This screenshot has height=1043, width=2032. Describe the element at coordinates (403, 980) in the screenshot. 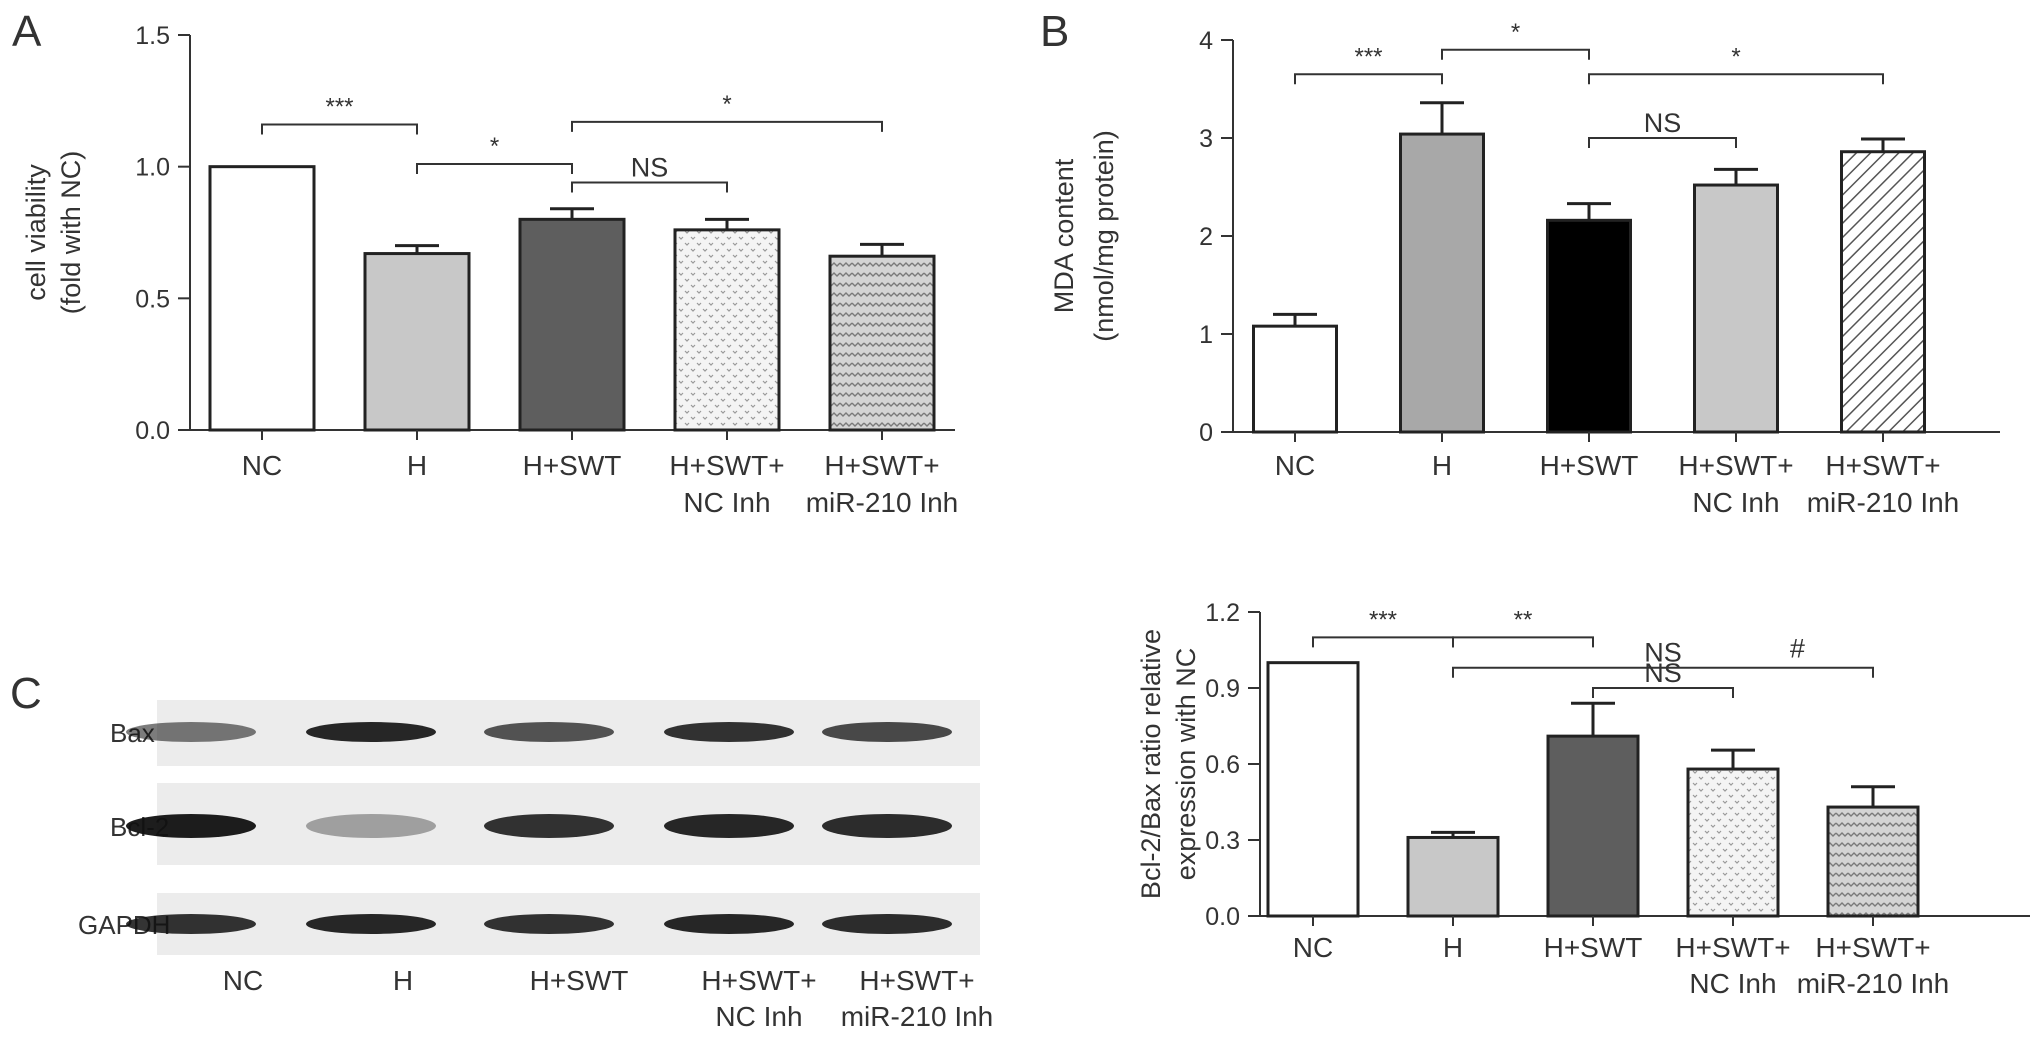

I see `blot-lane-label: H` at that location.